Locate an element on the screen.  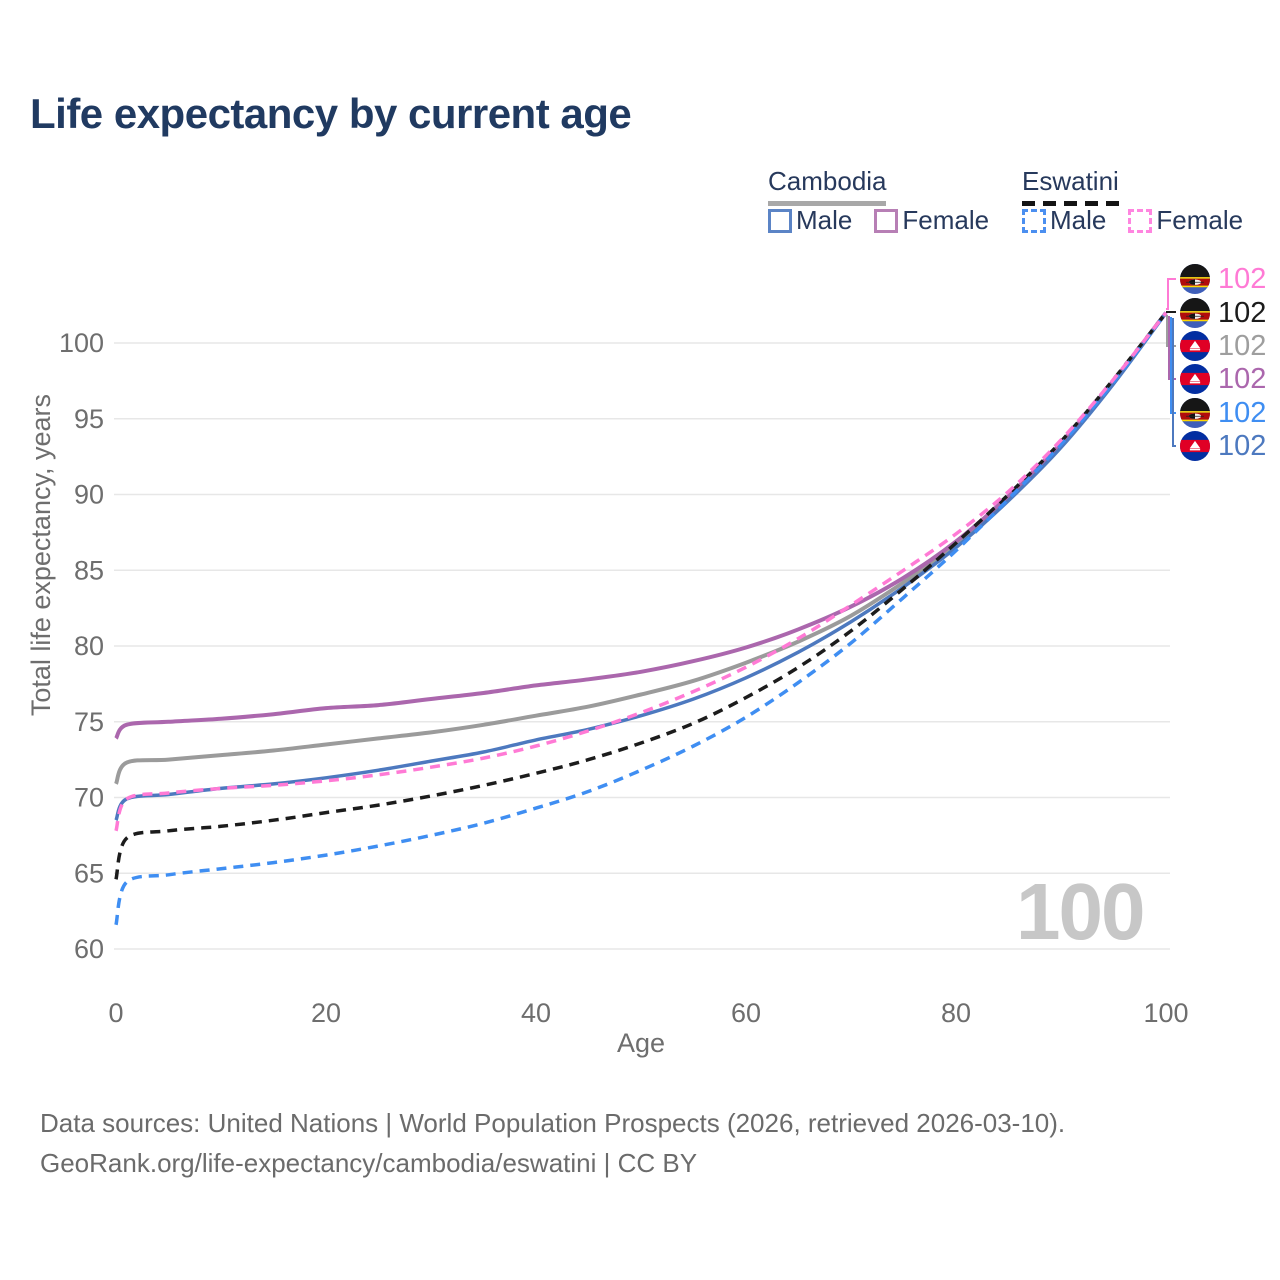
legend-country-cambodia: Cambodia is located at coordinates (827, 181).